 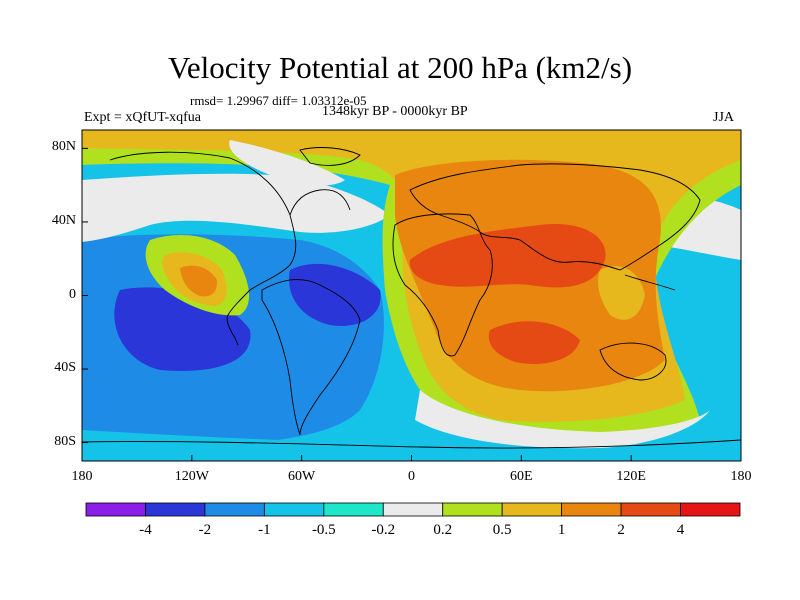 What do you see at coordinates (205, 530) in the screenshot?
I see `colorbar-label: -2` at bounding box center [205, 530].